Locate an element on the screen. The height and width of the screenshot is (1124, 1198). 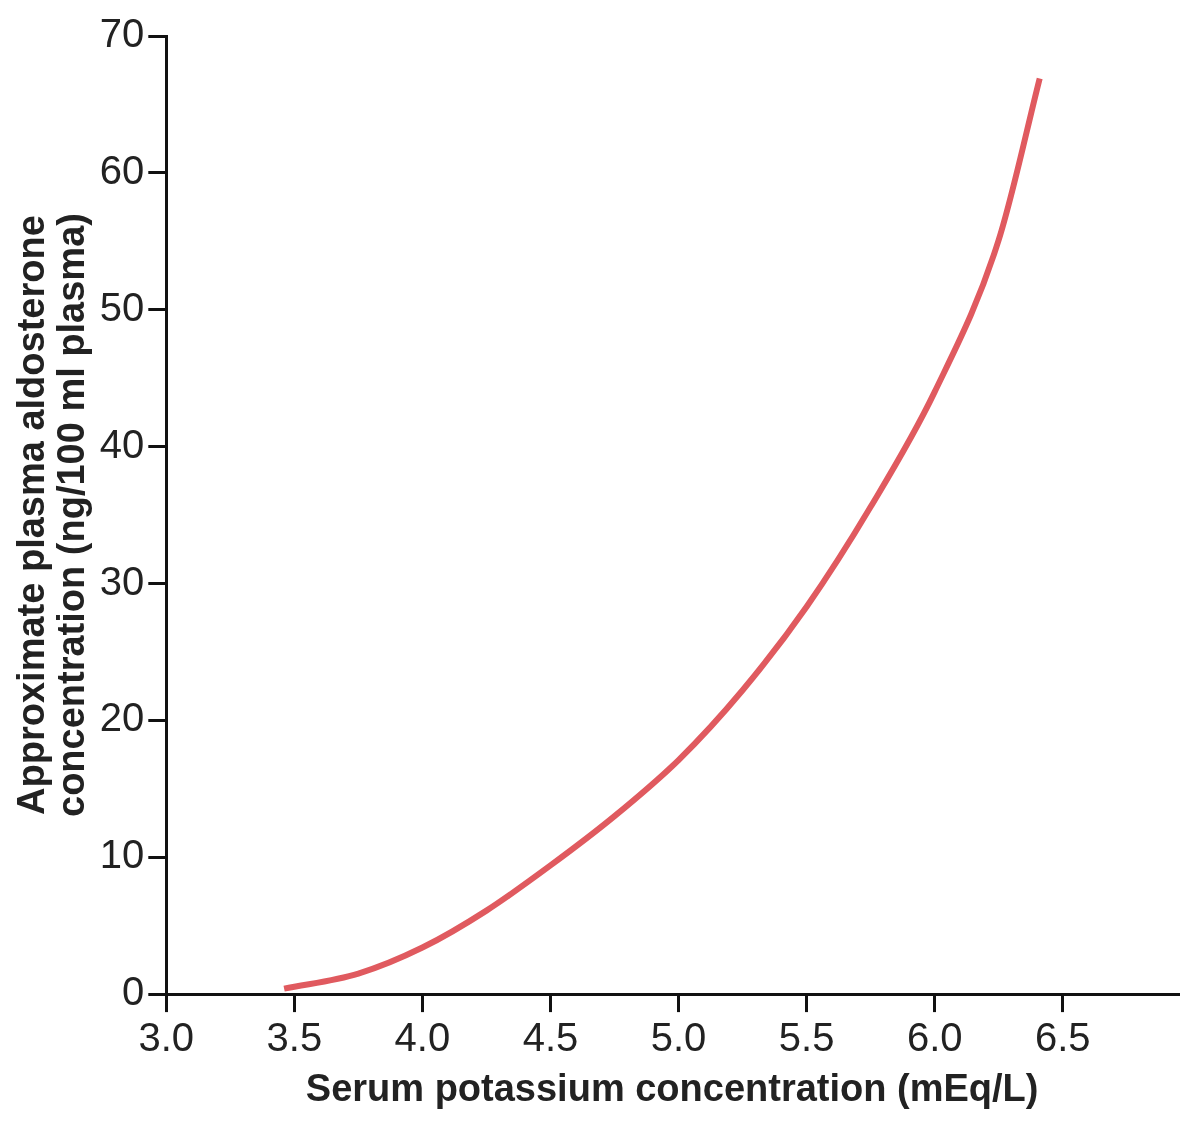
y-tick-label: 10 is located at coordinates (122, 854).